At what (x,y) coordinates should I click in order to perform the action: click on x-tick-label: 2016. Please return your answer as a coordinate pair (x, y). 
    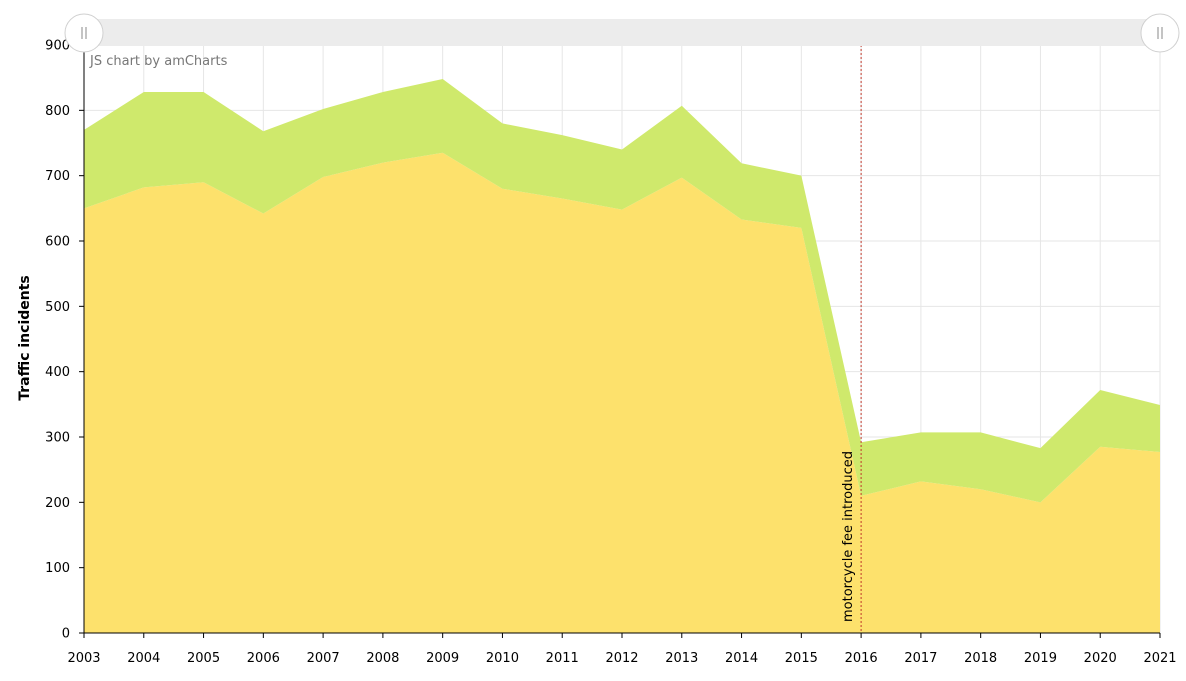
    Looking at the image, I should click on (861, 658).